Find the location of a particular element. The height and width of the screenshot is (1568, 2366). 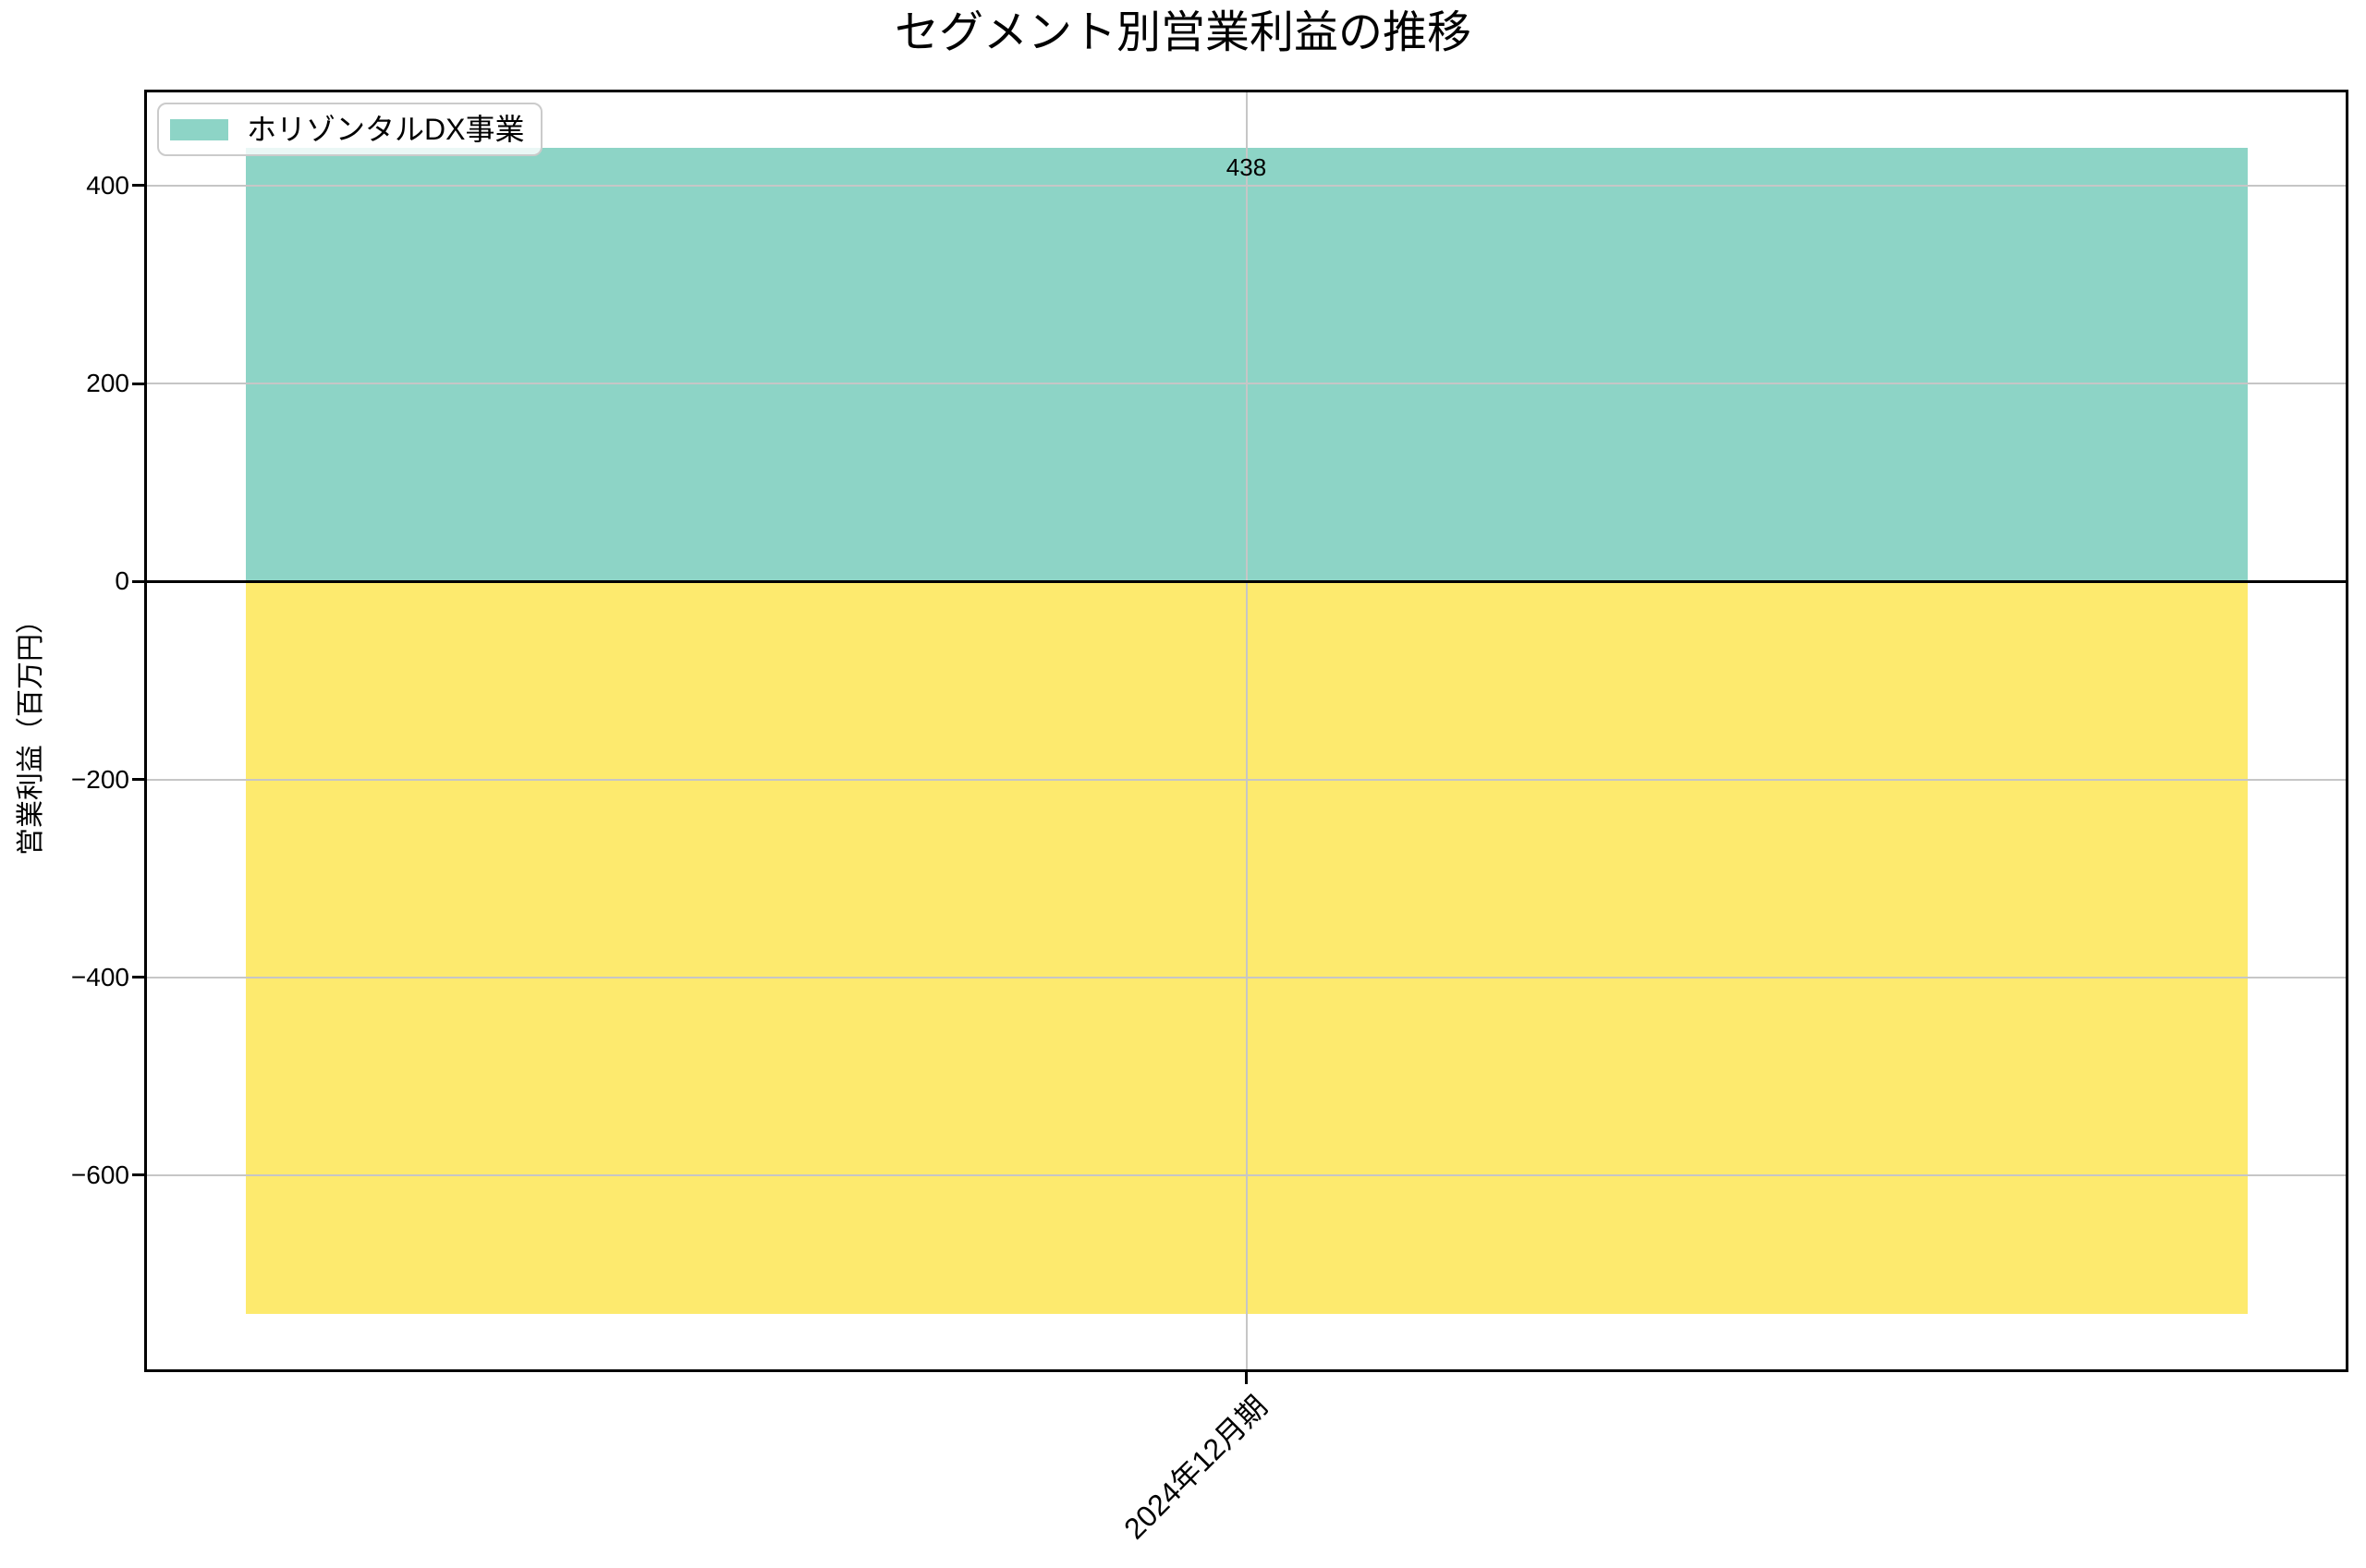

y-axis-label: 営業利益（百万円） is located at coordinates (31, 731).